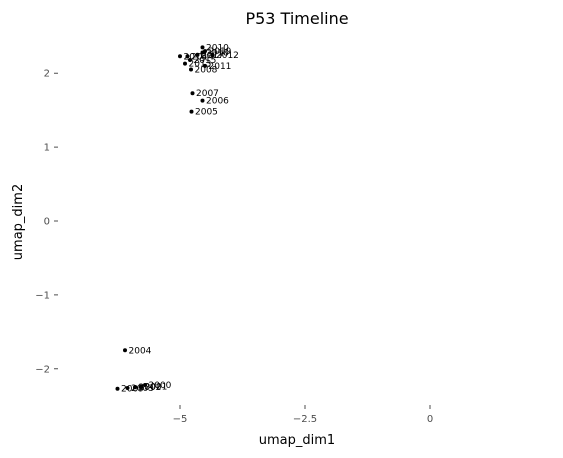 The image size is (563, 458). I want to click on point-label: 2000, so click(160, 386).